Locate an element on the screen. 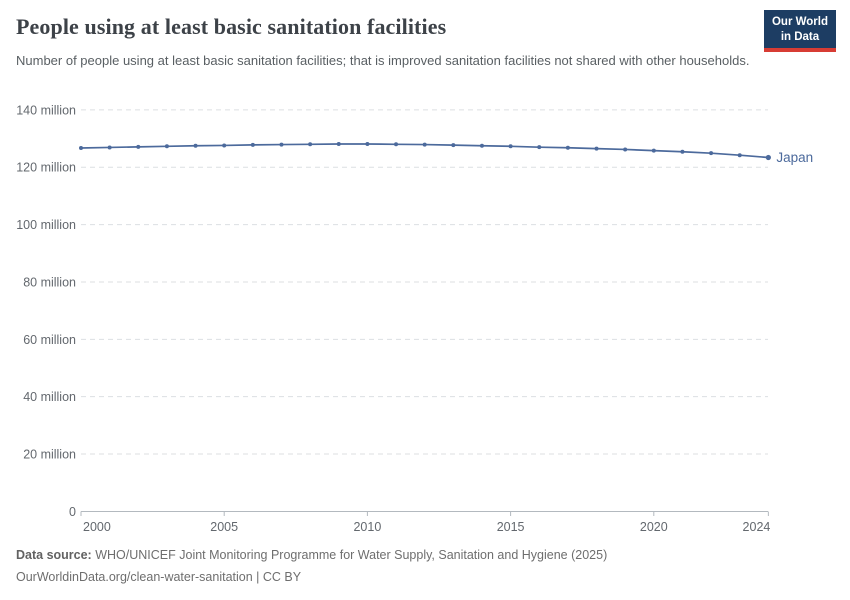 This screenshot has width=850, height=600. y-tick-label: 20 million is located at coordinates (49, 455).